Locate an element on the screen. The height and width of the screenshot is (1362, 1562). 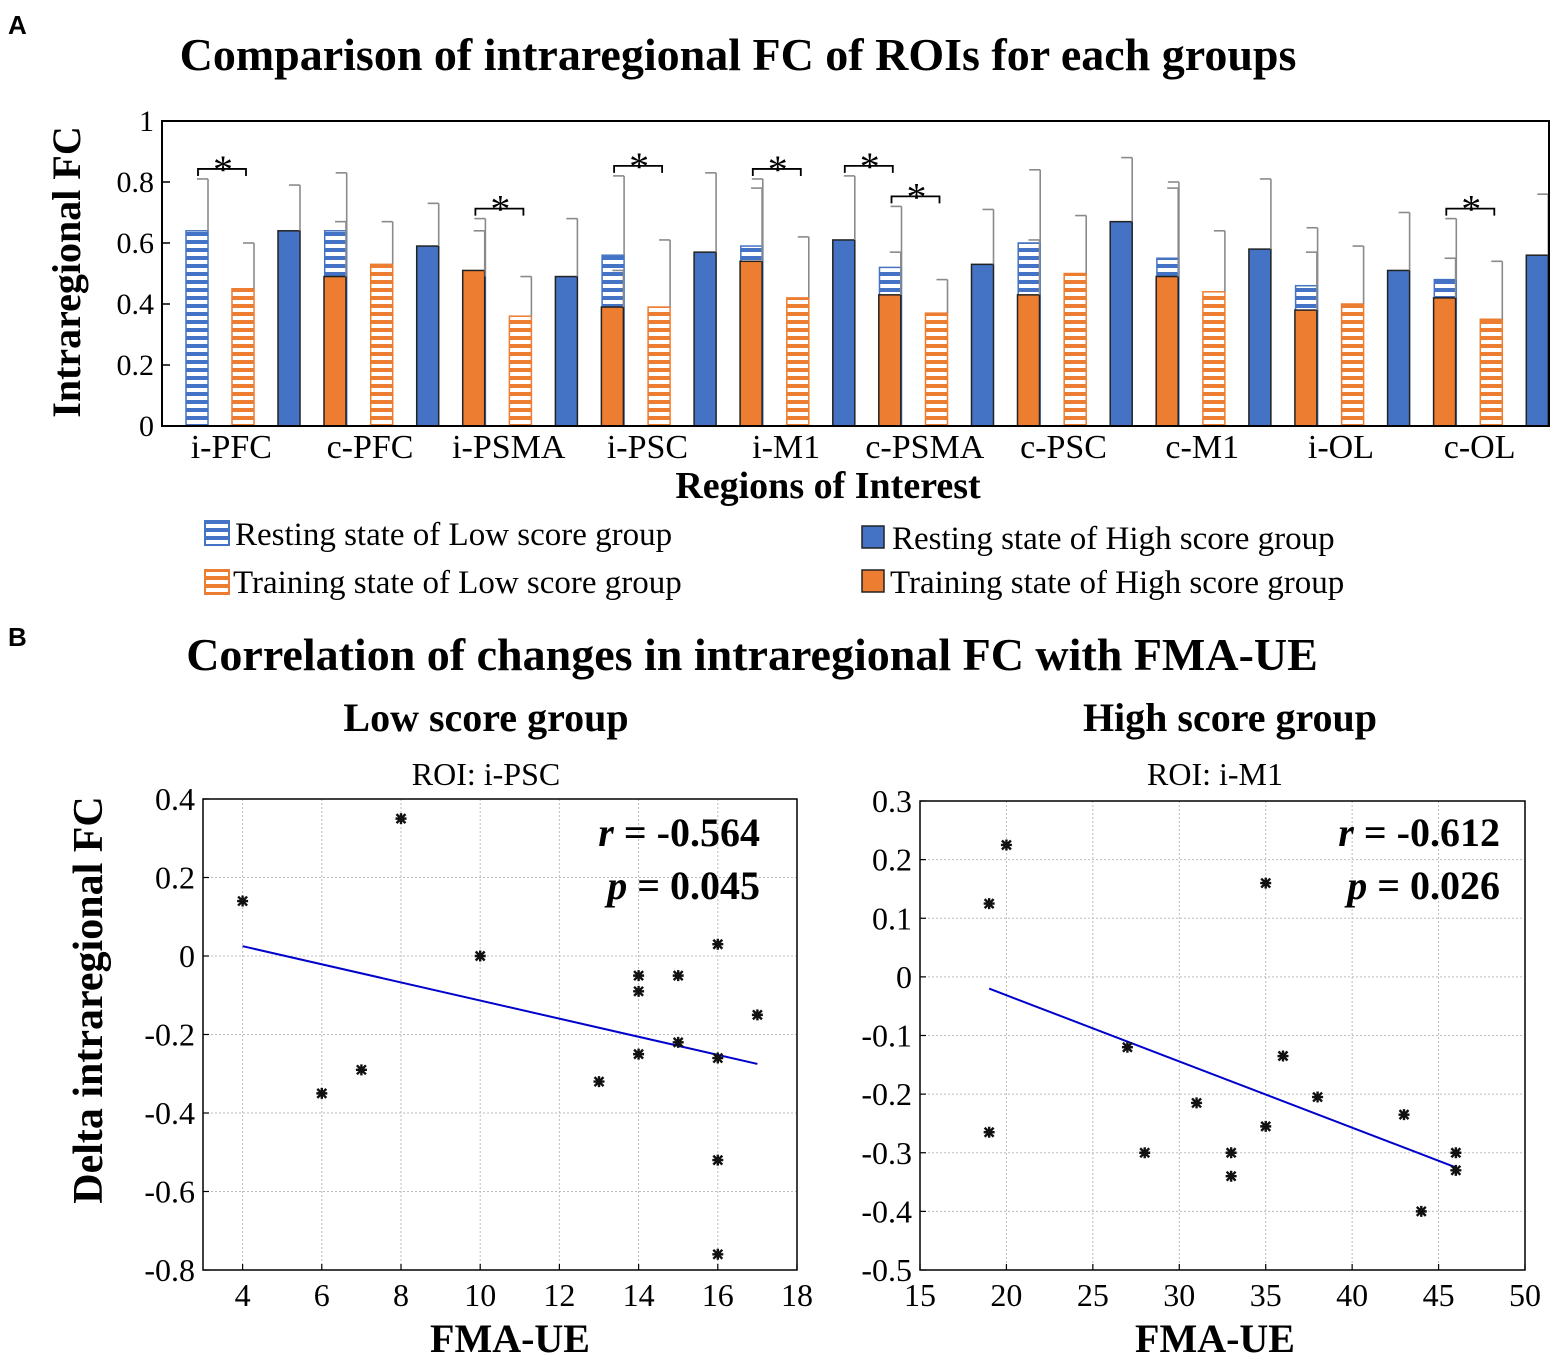
bar-train_high-c-pfc is located at coordinates (473, 348).